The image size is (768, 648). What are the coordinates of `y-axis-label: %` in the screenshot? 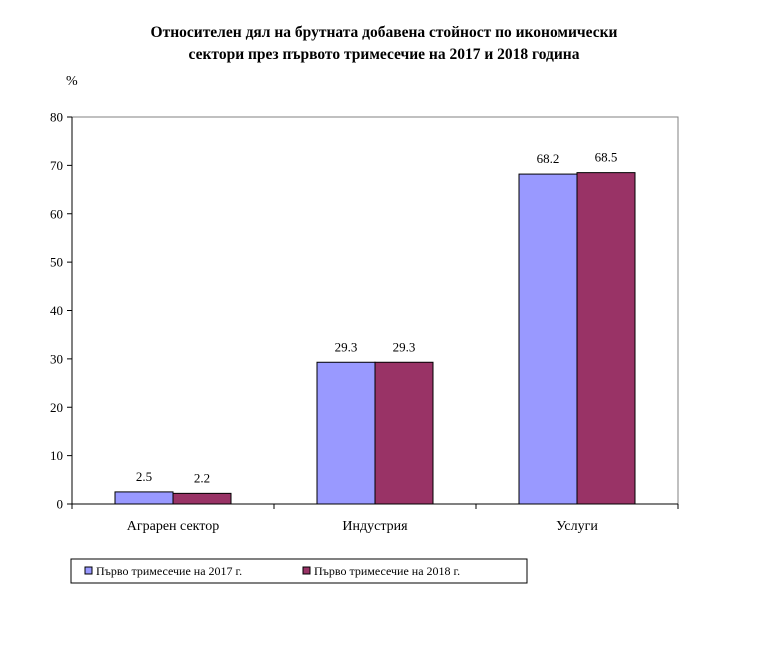 It's located at (72, 81).